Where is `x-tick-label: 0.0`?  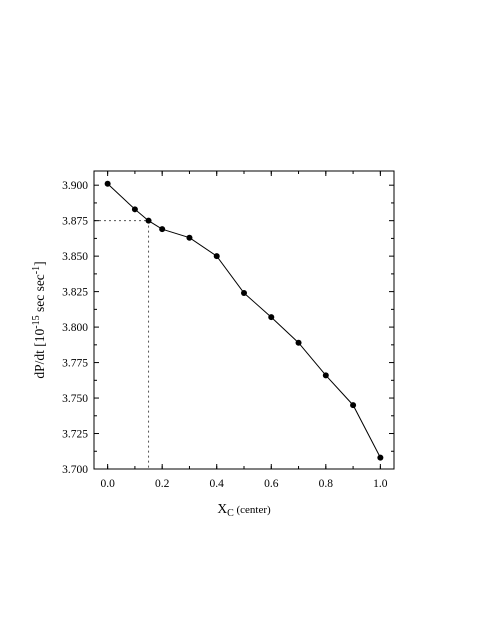 x-tick-label: 0.0 is located at coordinates (107, 484).